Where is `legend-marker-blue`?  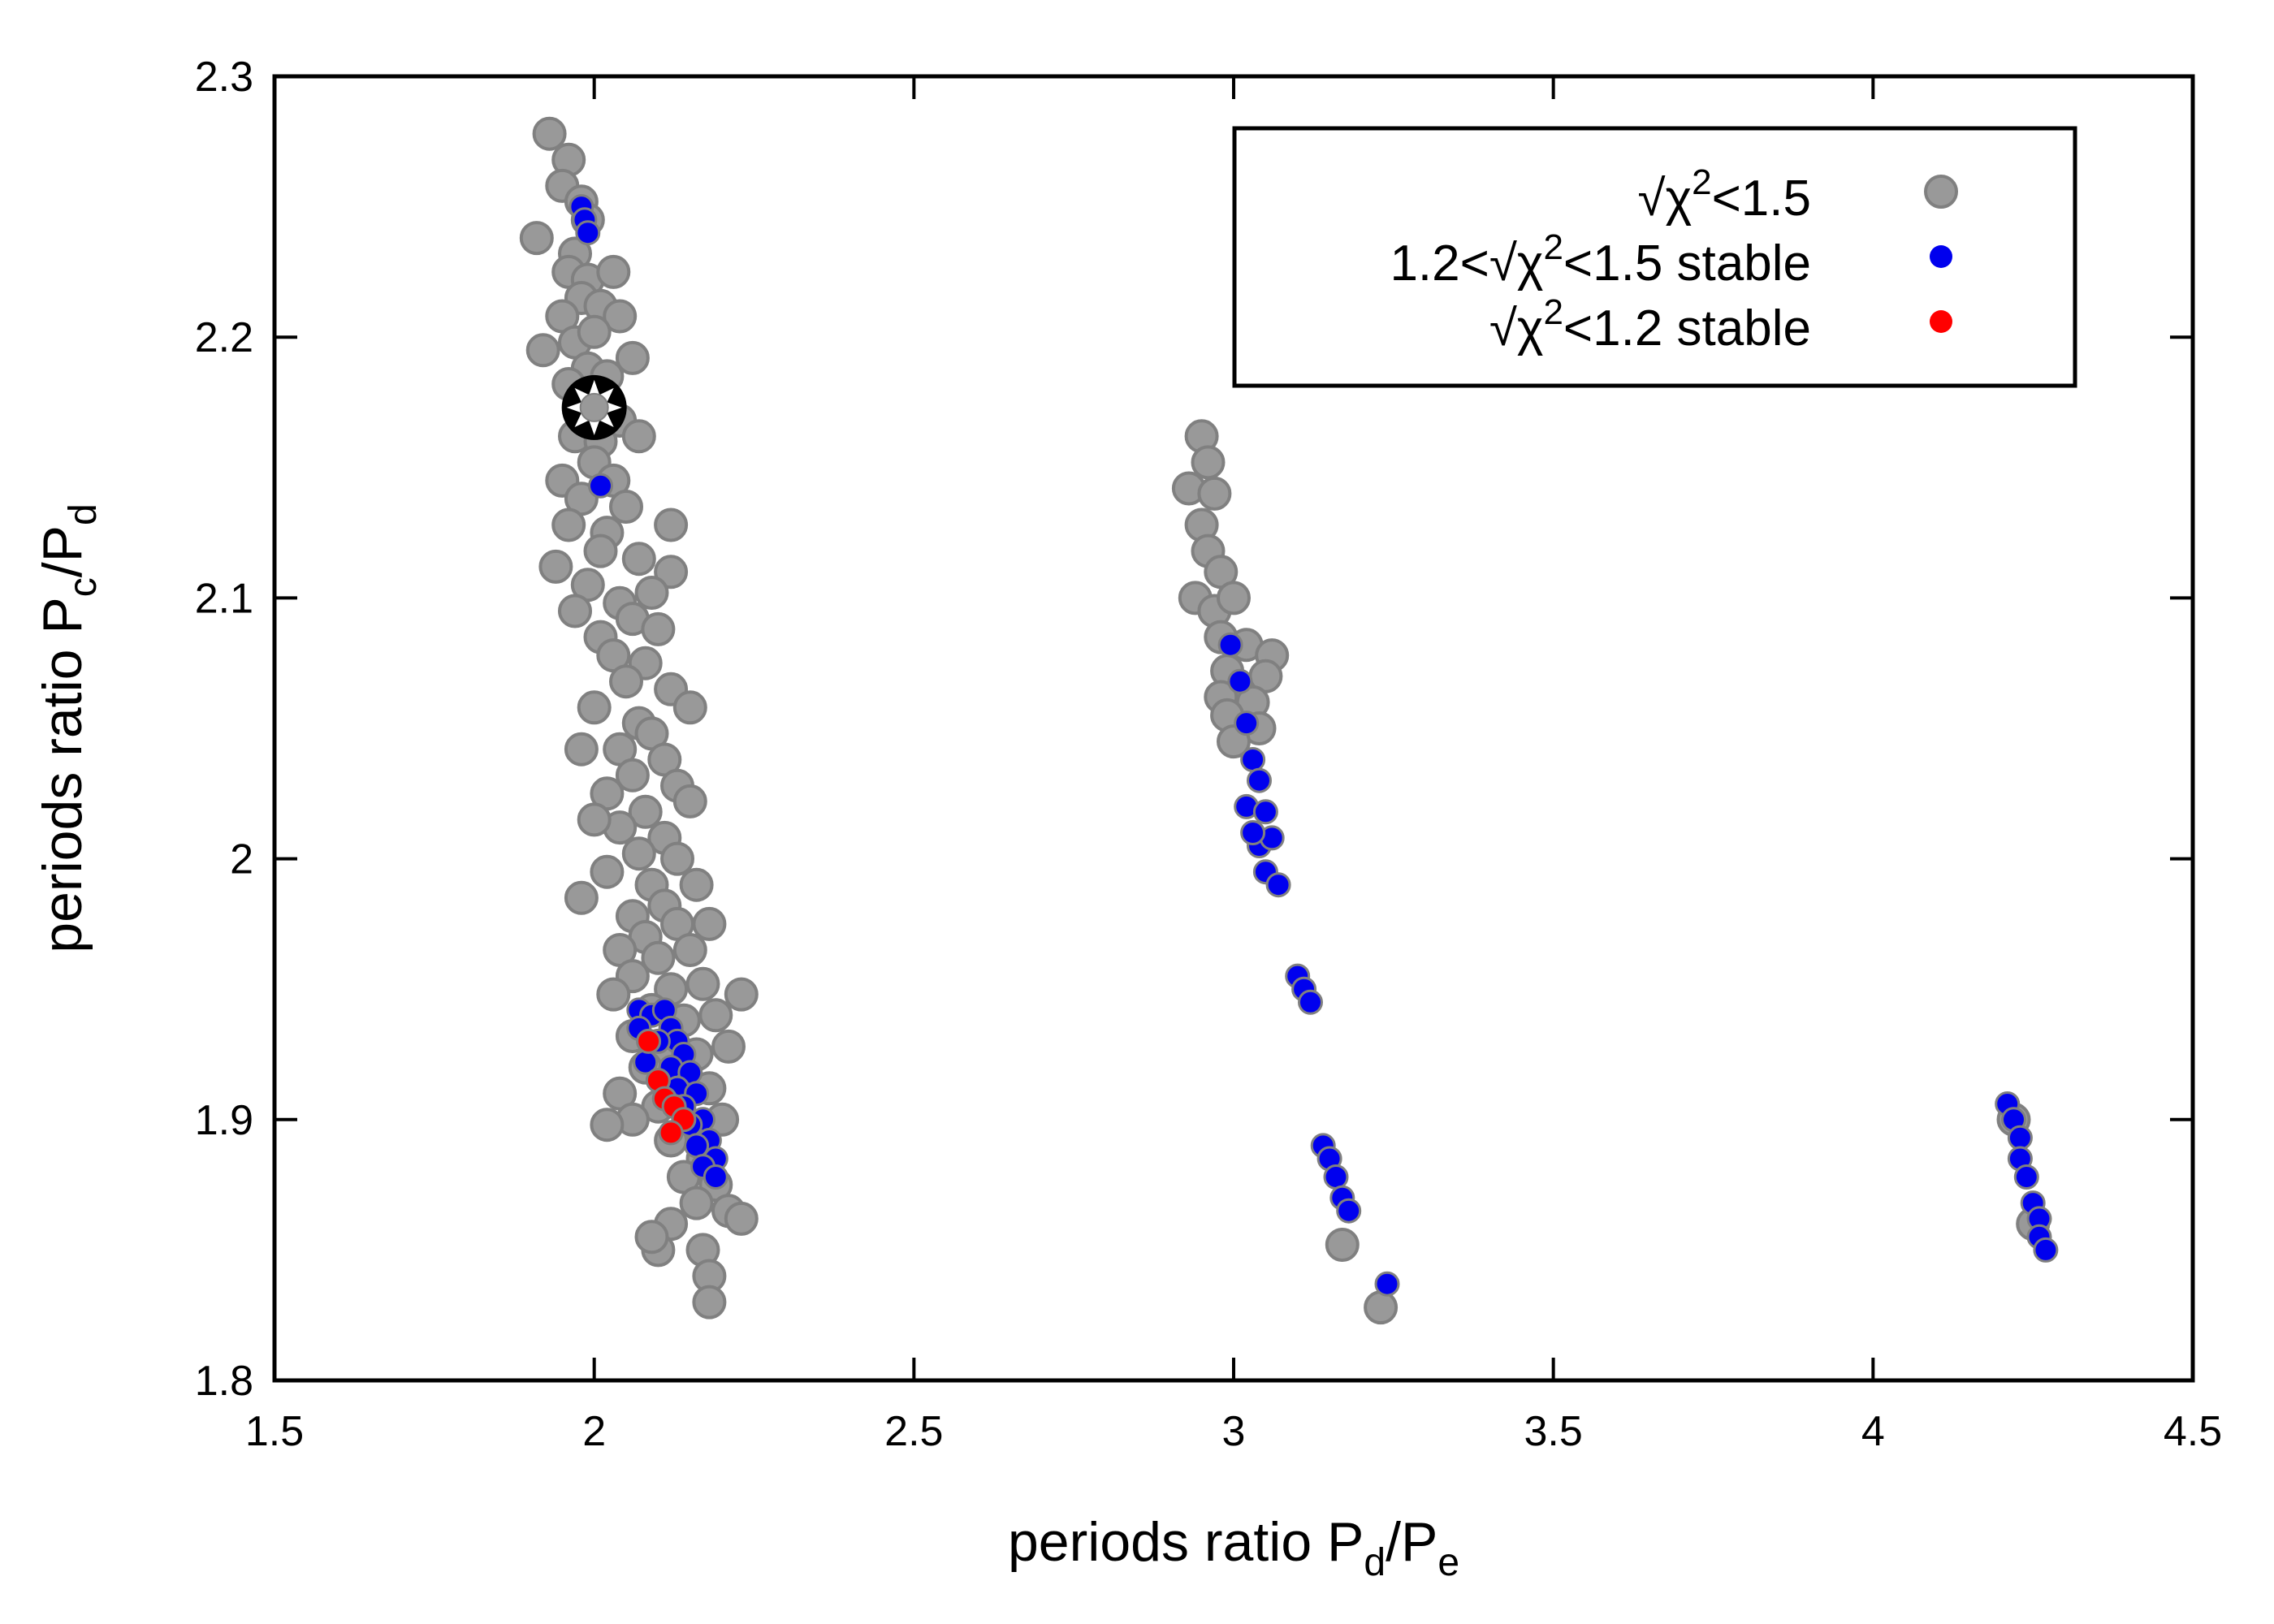 legend-marker-blue is located at coordinates (1941, 256).